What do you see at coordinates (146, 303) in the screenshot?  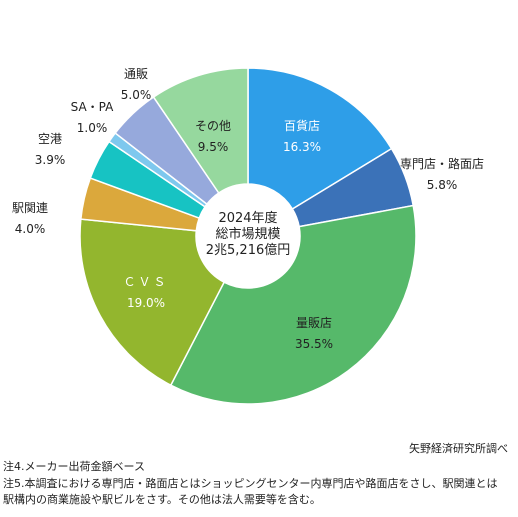 I see `slice-value-label-4: 19.0%` at bounding box center [146, 303].